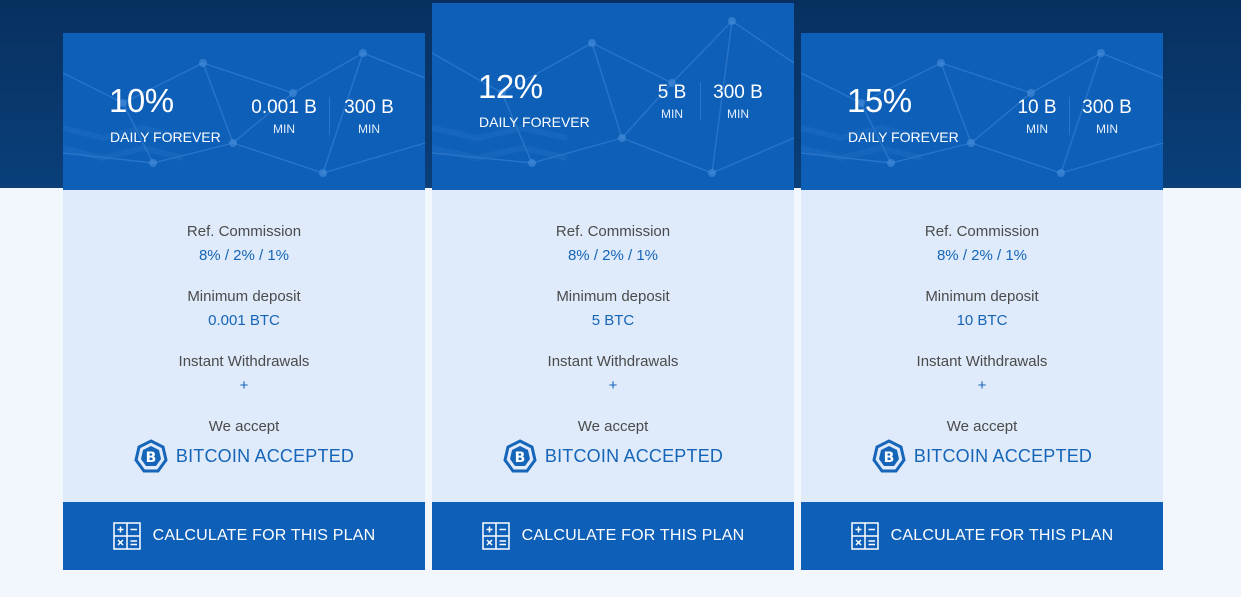 This screenshot has width=1241, height=597. I want to click on min-value: 5 B, so click(672, 92).